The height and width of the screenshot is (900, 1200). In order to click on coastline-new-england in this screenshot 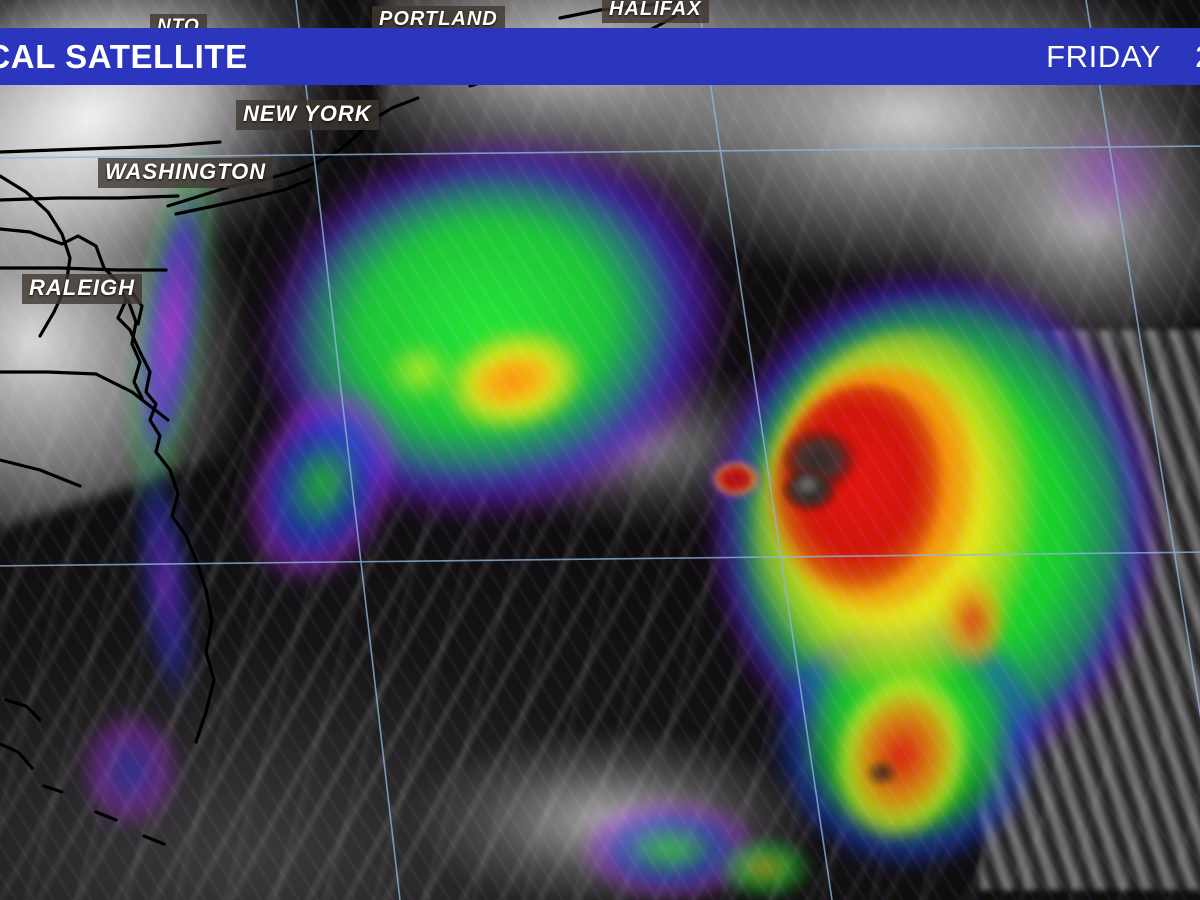, I will do `click(293, 152)`.